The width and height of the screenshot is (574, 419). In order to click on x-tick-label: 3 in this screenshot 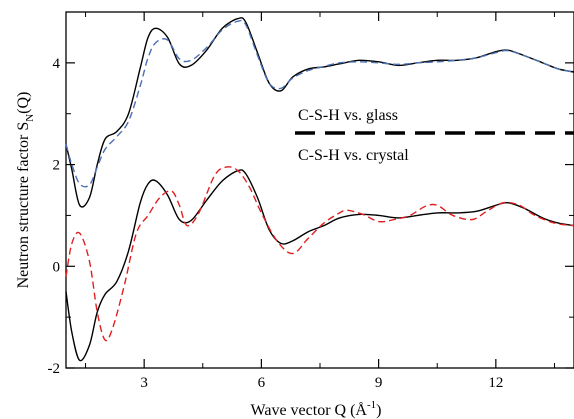, I will do `click(144, 383)`.